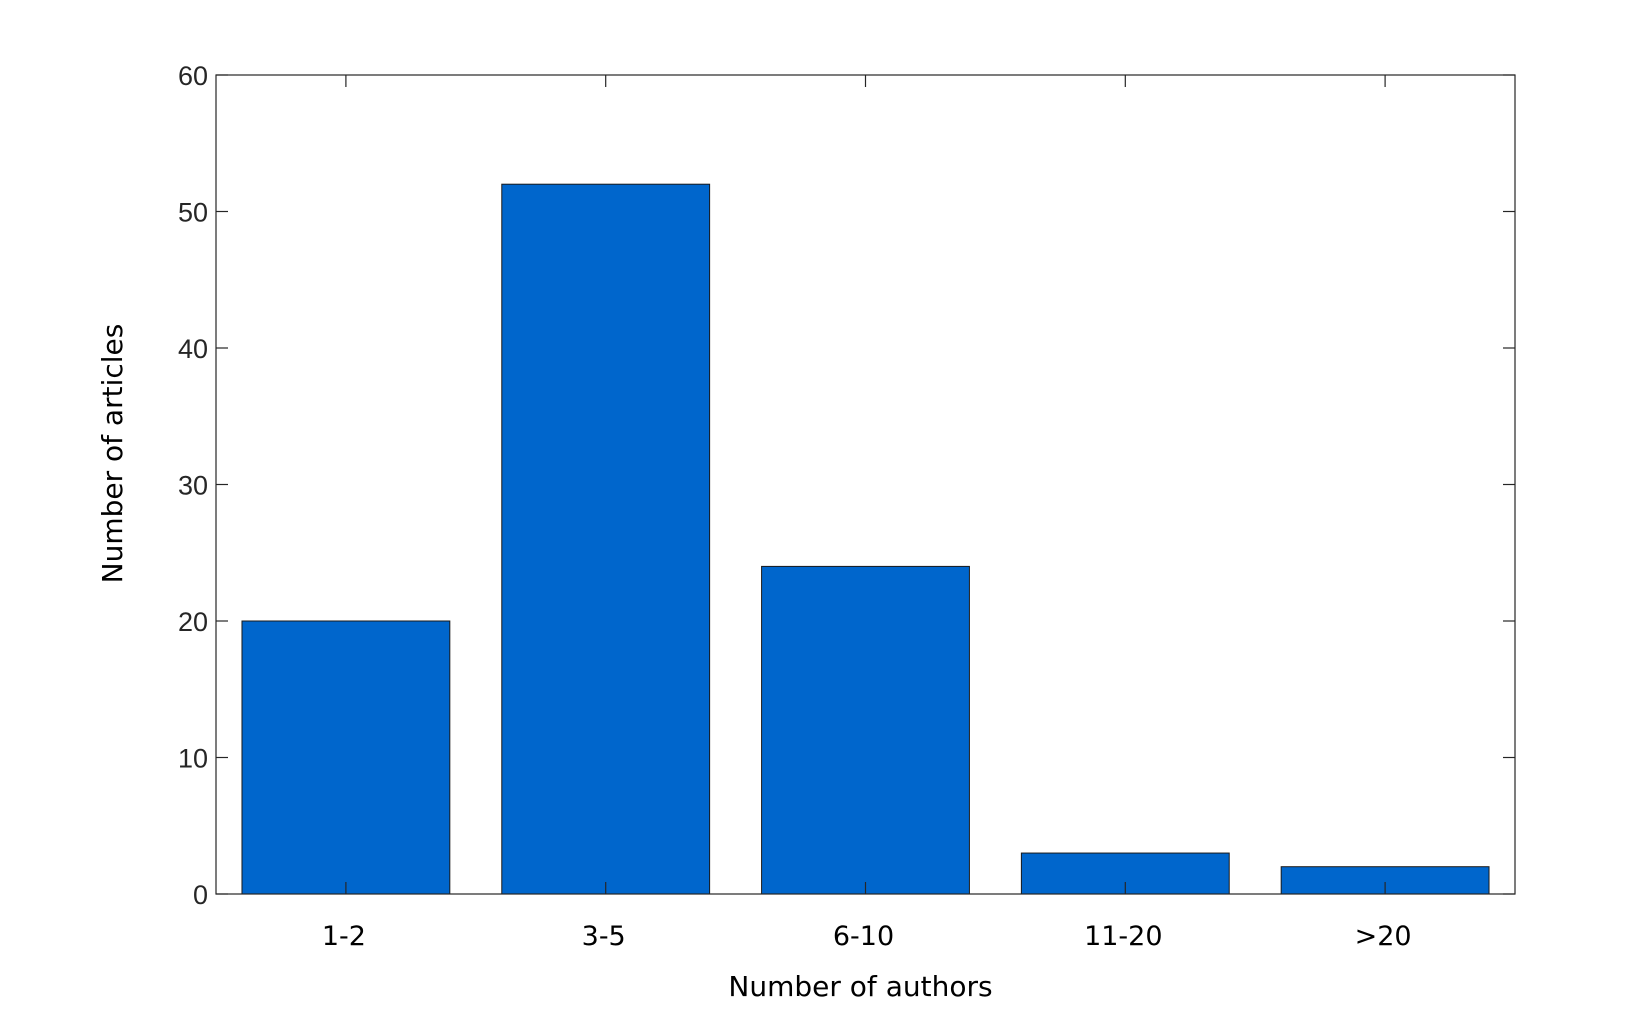 The height and width of the screenshot is (1018, 1650). Describe the element at coordinates (604, 936) in the screenshot. I see `x-tick-label: 3-5` at that location.